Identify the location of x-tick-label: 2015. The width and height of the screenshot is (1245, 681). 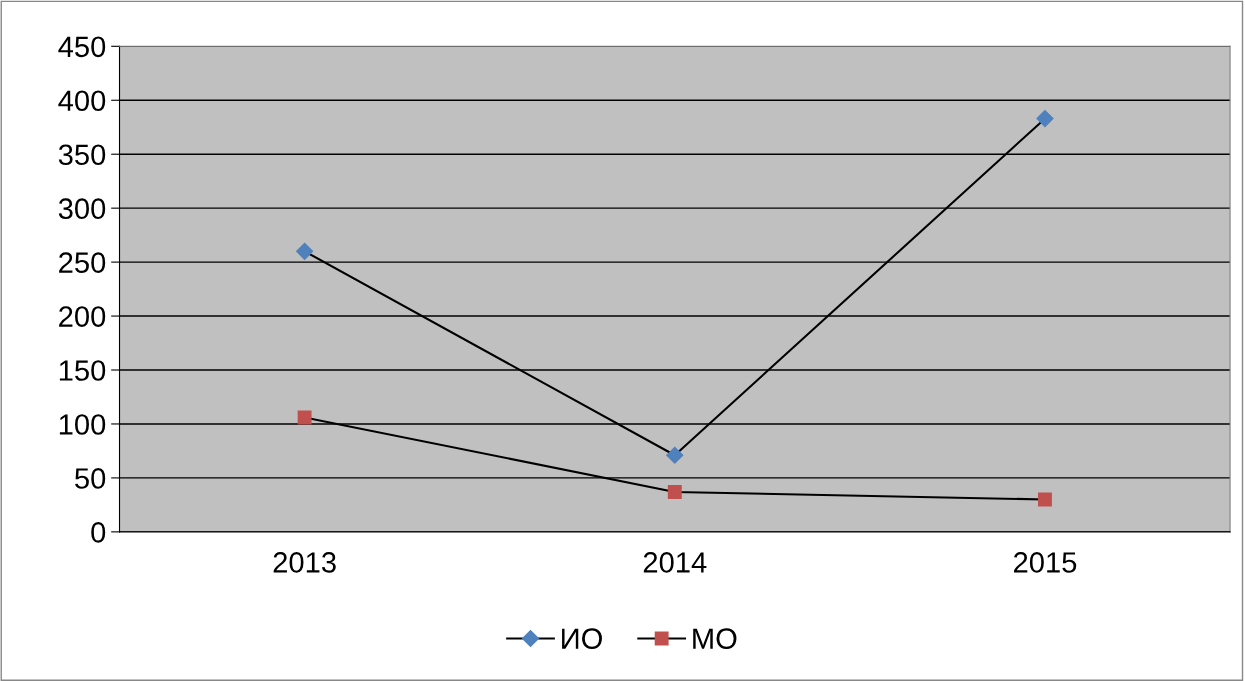
(1045, 562).